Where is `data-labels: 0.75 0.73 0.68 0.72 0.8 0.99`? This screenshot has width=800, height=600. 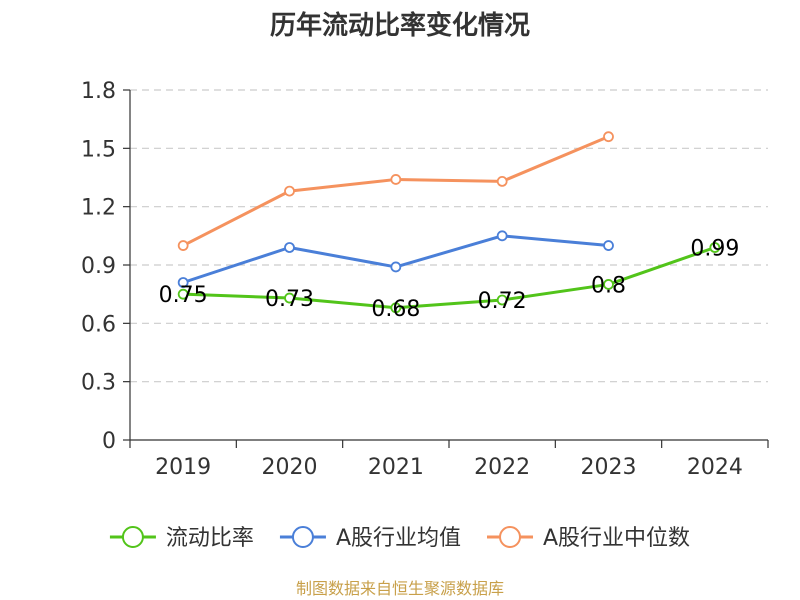
data-labels: 0.75 0.73 0.68 0.72 0.8 0.99 is located at coordinates (449, 279).